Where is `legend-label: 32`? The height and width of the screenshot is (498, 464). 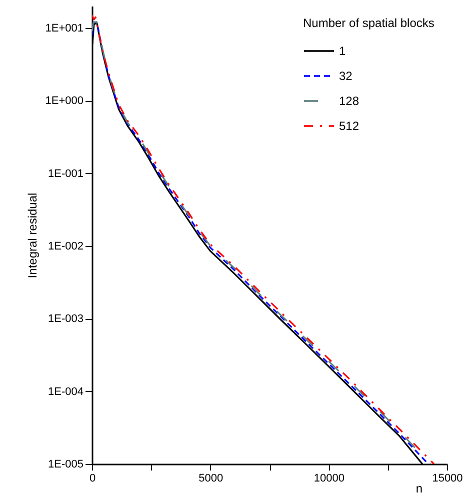 legend-label: 32 is located at coordinates (346, 76).